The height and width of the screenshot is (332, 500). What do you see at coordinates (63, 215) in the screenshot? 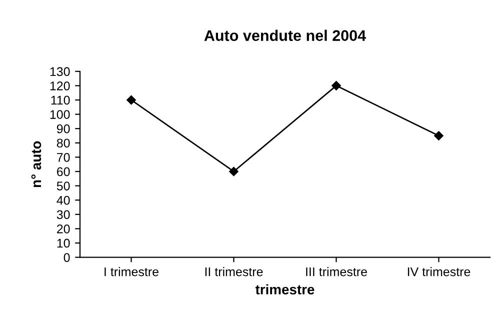
I see `y-tick-label: 30` at bounding box center [63, 215].